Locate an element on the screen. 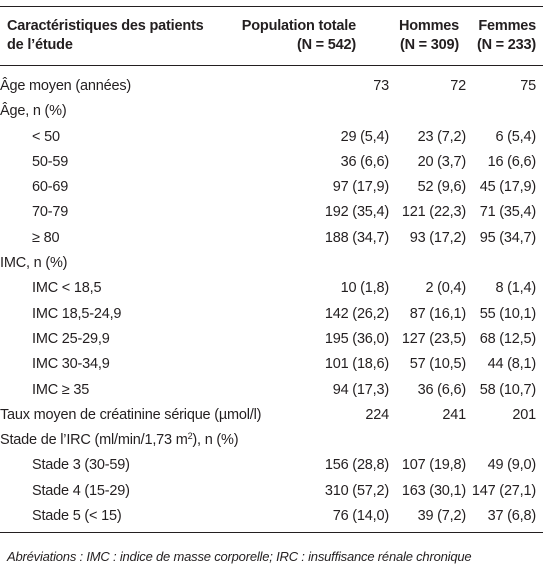  row-label: IMC ≥ 35 is located at coordinates (61, 389).